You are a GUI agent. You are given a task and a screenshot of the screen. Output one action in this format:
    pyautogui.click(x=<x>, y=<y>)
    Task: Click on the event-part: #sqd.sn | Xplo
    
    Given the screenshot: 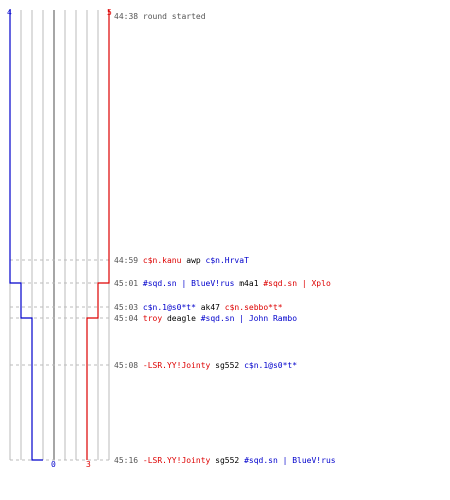 What is the action you would take?
    pyautogui.click(x=297, y=283)
    